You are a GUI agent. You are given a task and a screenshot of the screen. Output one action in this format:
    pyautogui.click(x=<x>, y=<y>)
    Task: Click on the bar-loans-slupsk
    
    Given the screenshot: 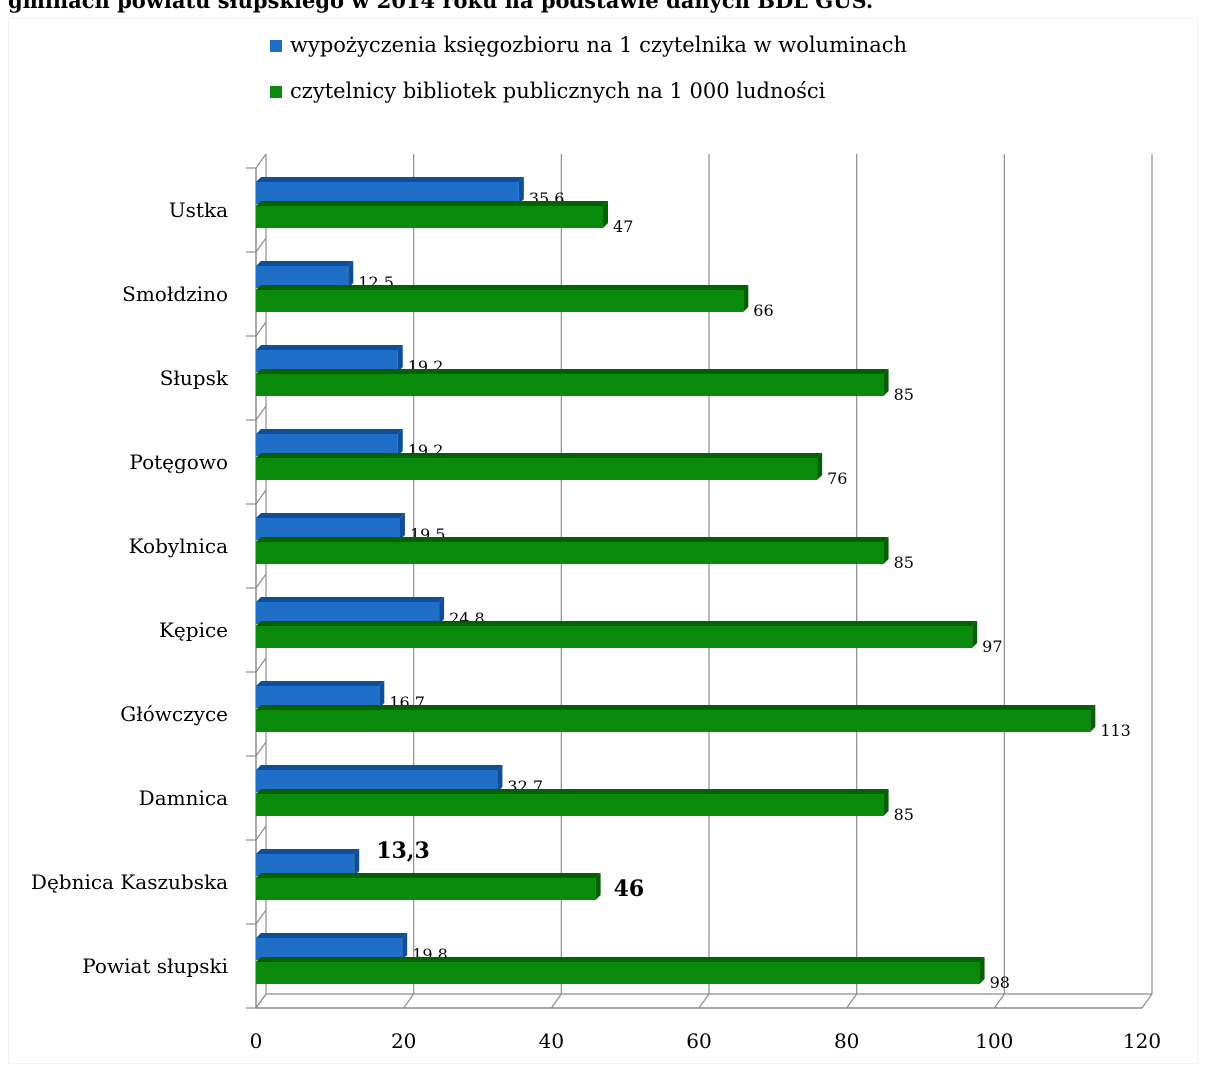 What is the action you would take?
    pyautogui.click(x=327, y=361)
    